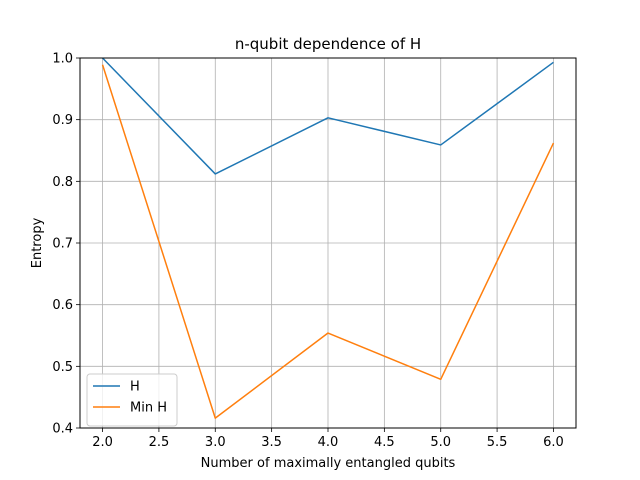 This screenshot has height=480, width=640. Describe the element at coordinates (62, 367) in the screenshot. I see `y-tick-label: 0.5` at that location.